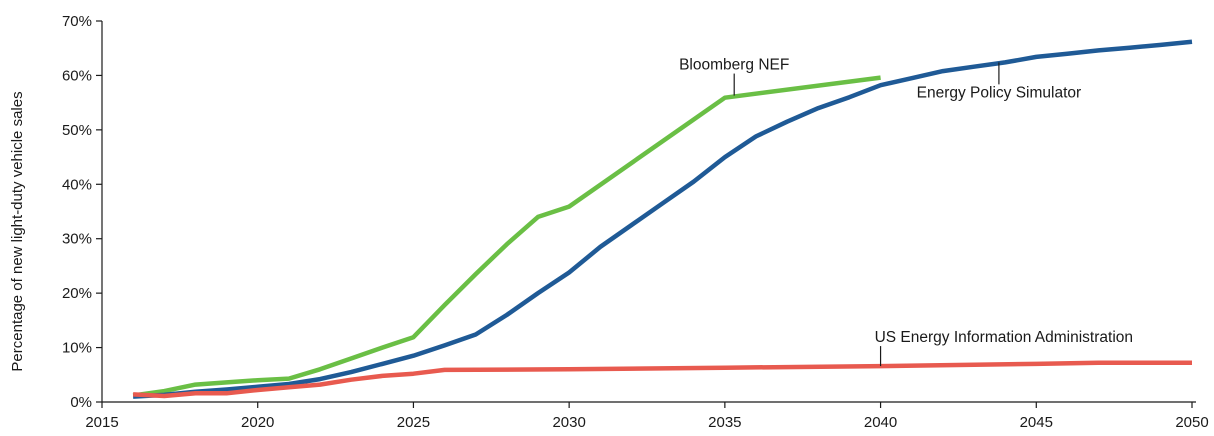 The image size is (1214, 436). Describe the element at coordinates (77, 239) in the screenshot. I see `y-tick-label: 30%` at that location.